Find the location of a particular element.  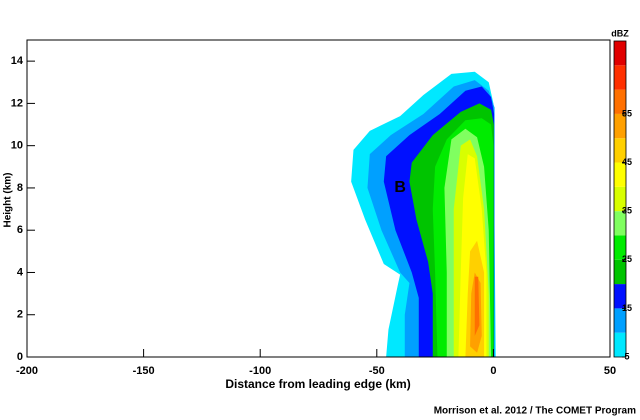

x-tick-label: 50 is located at coordinates (610, 371).